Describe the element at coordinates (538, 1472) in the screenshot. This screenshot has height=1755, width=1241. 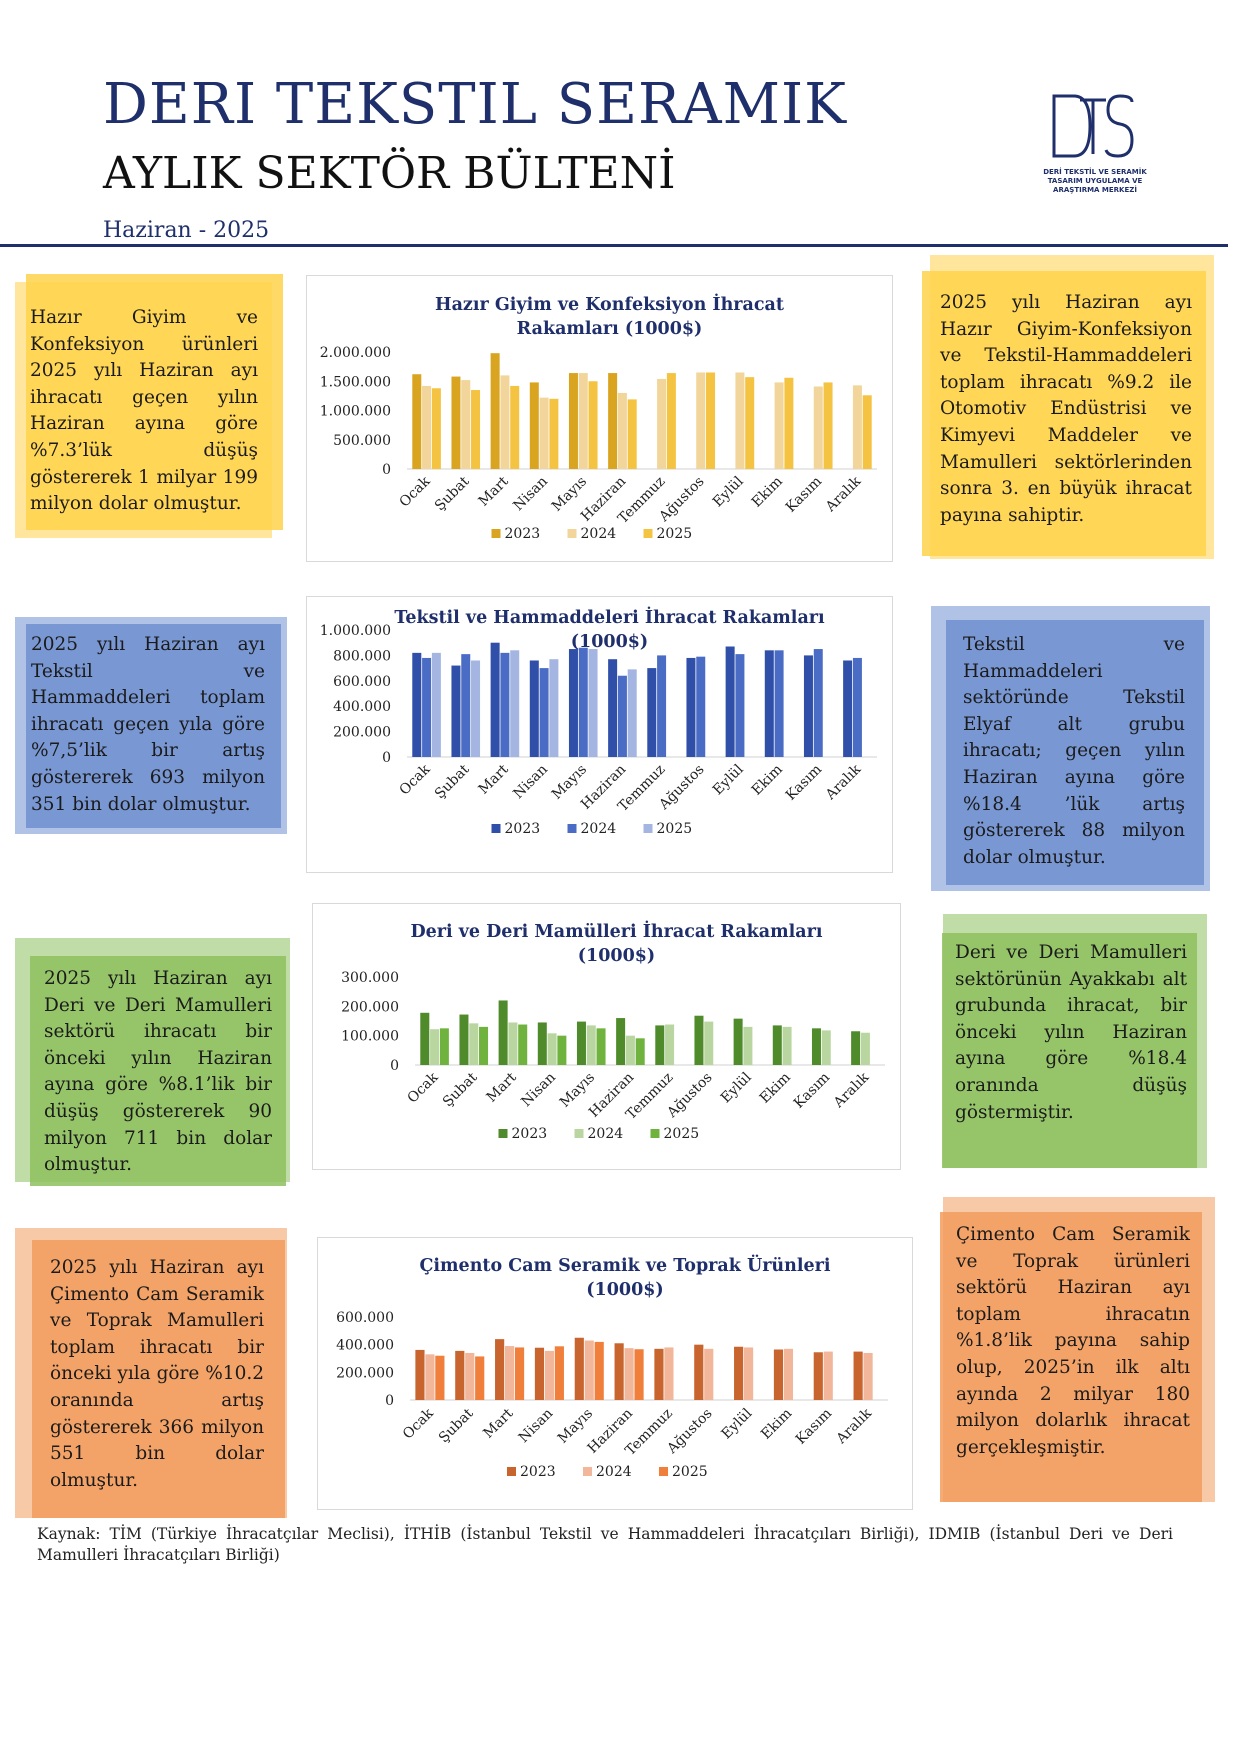
I see `legend-label: 2023` at that location.